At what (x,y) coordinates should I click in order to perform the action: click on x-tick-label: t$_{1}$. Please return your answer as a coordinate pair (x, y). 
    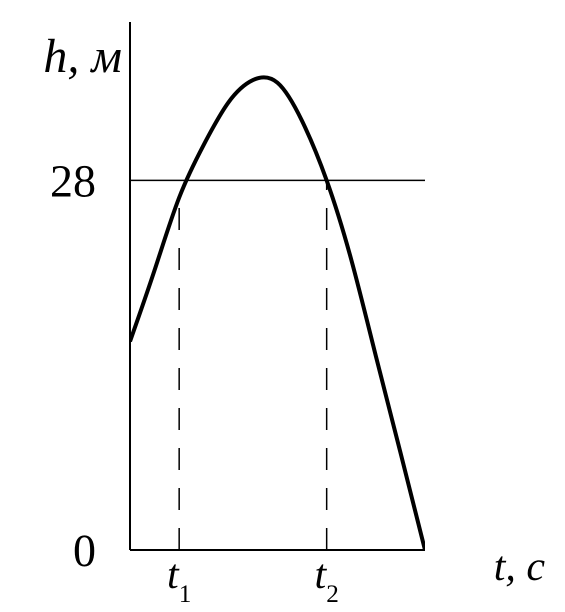
    Looking at the image, I should click on (179, 580).